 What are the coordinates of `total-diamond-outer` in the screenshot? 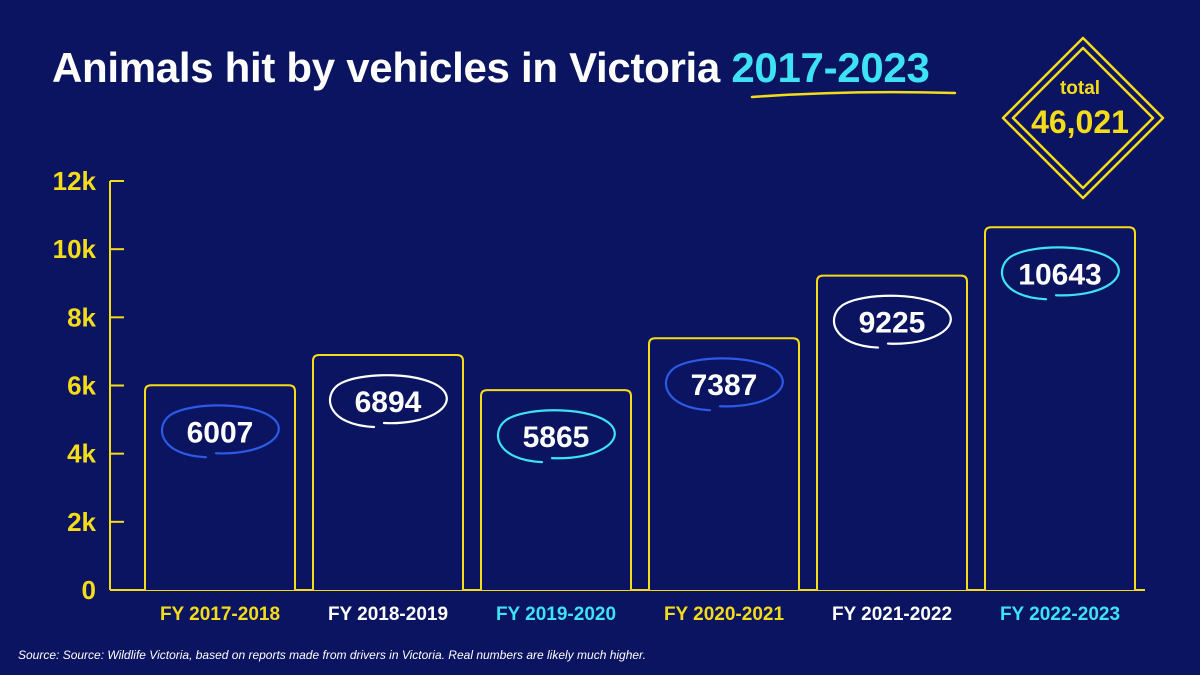 It's located at (1083, 118).